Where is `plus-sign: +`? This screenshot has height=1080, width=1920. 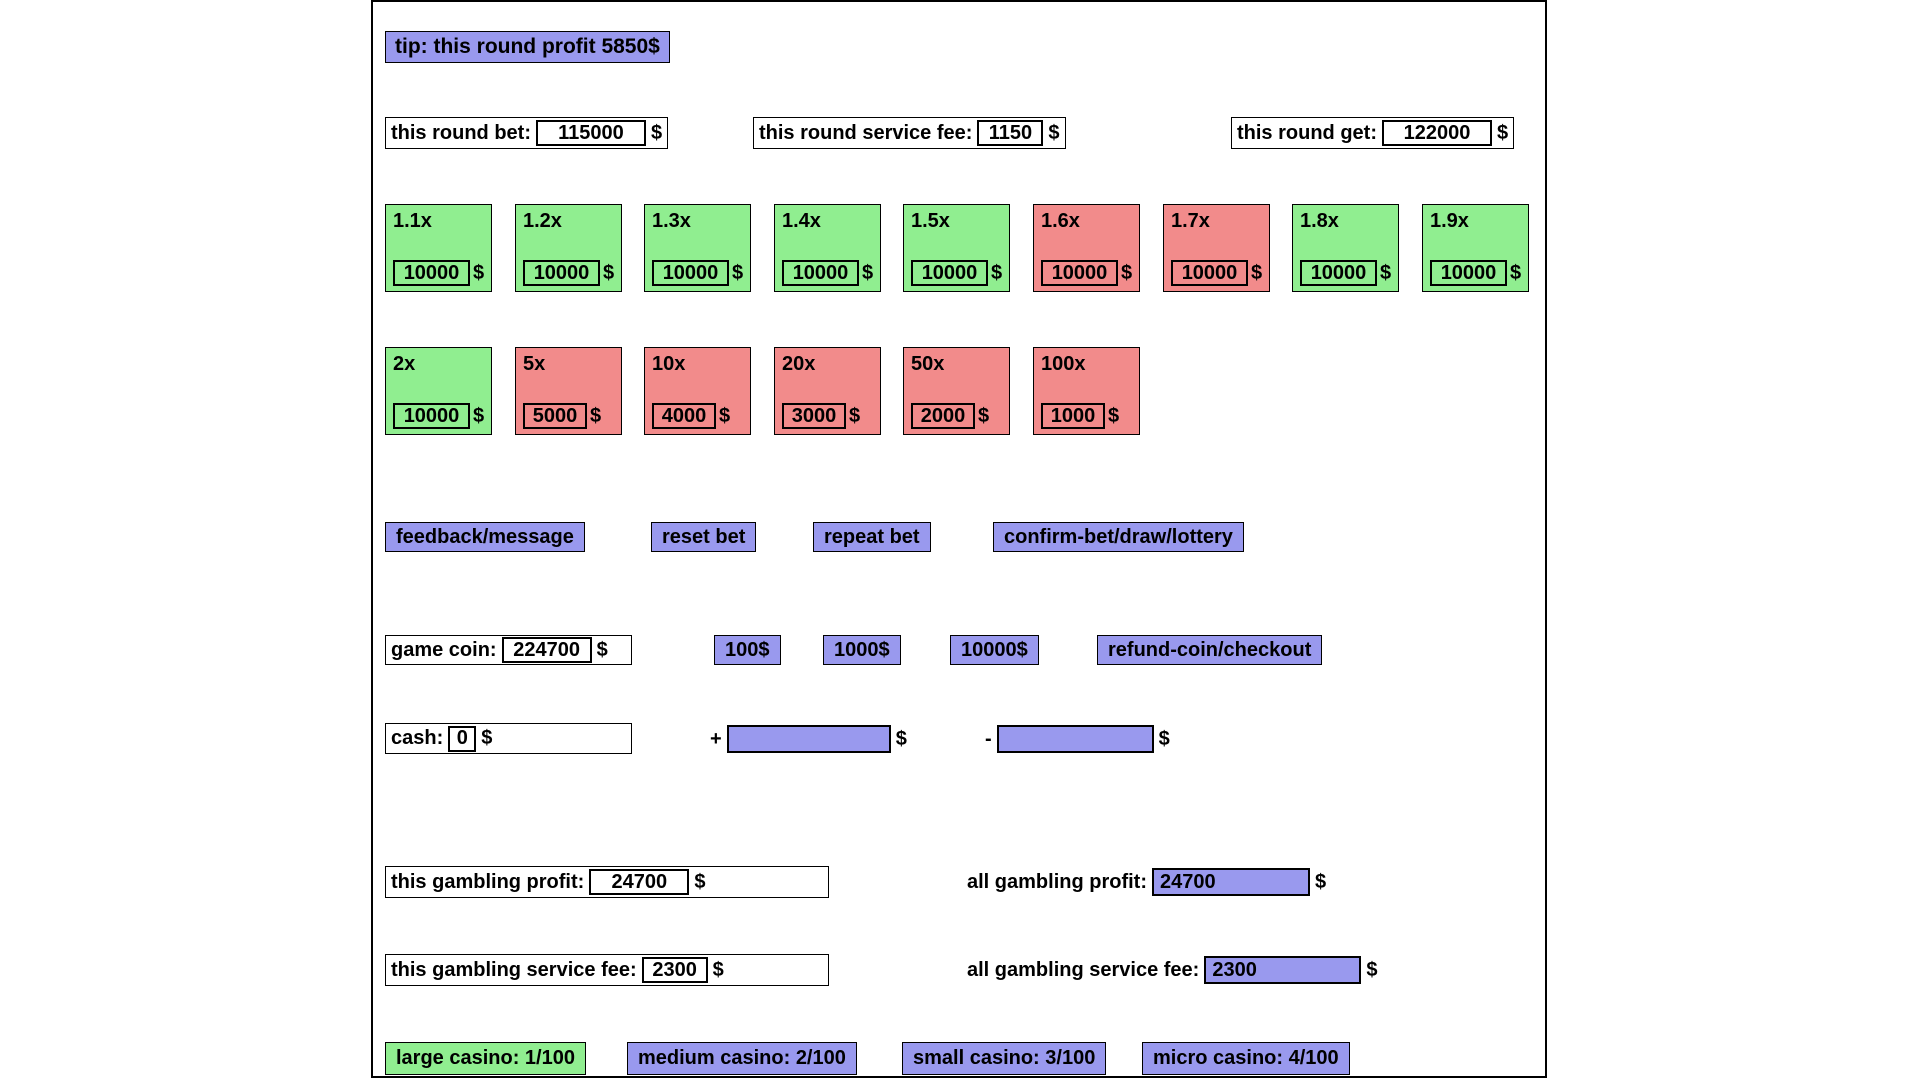
plus-sign: + is located at coordinates (716, 738).